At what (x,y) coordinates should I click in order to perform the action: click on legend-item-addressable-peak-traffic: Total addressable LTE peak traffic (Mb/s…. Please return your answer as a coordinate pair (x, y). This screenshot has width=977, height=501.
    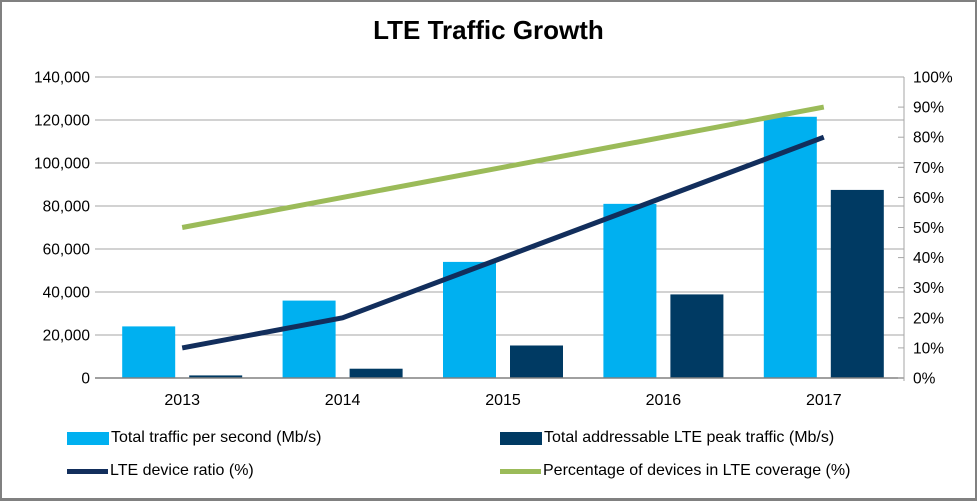
    Looking at the image, I should click on (737, 438).